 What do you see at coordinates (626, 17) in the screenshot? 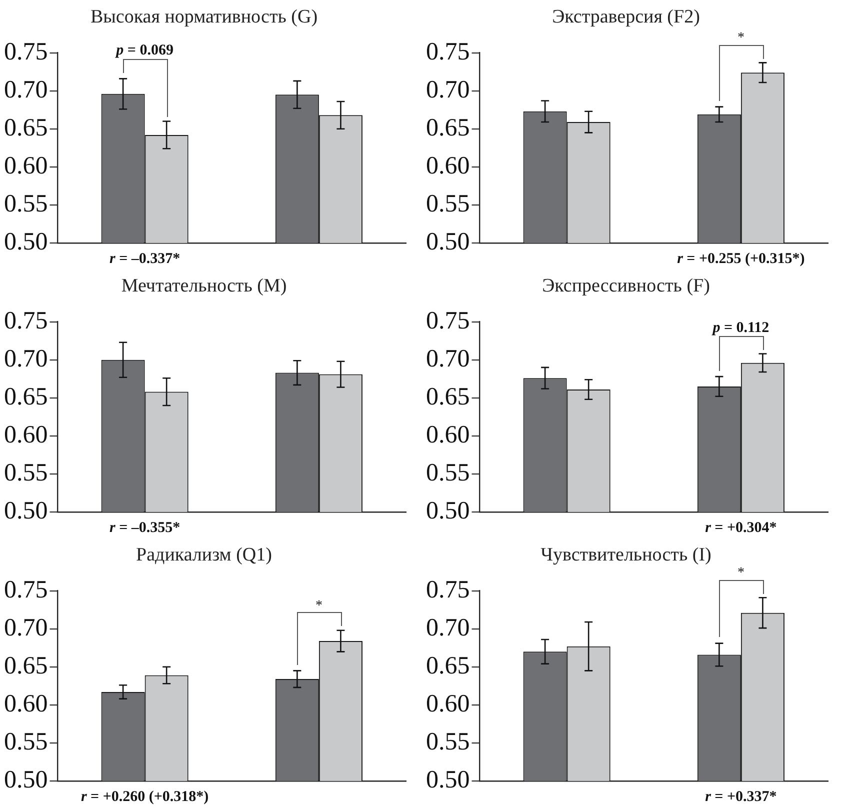
I see `chart-title: Экстраверсия (F2)` at bounding box center [626, 17].